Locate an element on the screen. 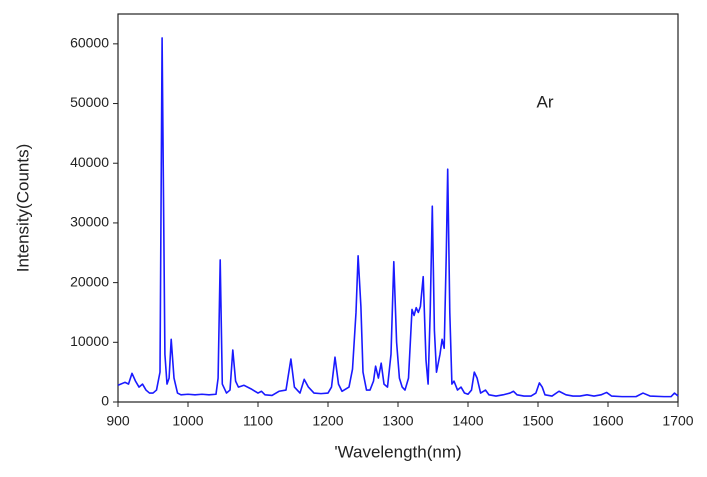 This screenshot has height=477, width=707. y-tick-label: 30000 is located at coordinates (89, 222).